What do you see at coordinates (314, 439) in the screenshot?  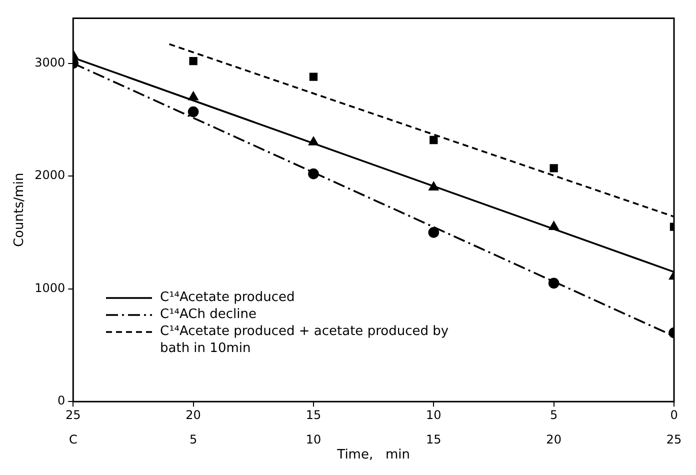 I see `x2-tick-label: 10` at bounding box center [314, 439].